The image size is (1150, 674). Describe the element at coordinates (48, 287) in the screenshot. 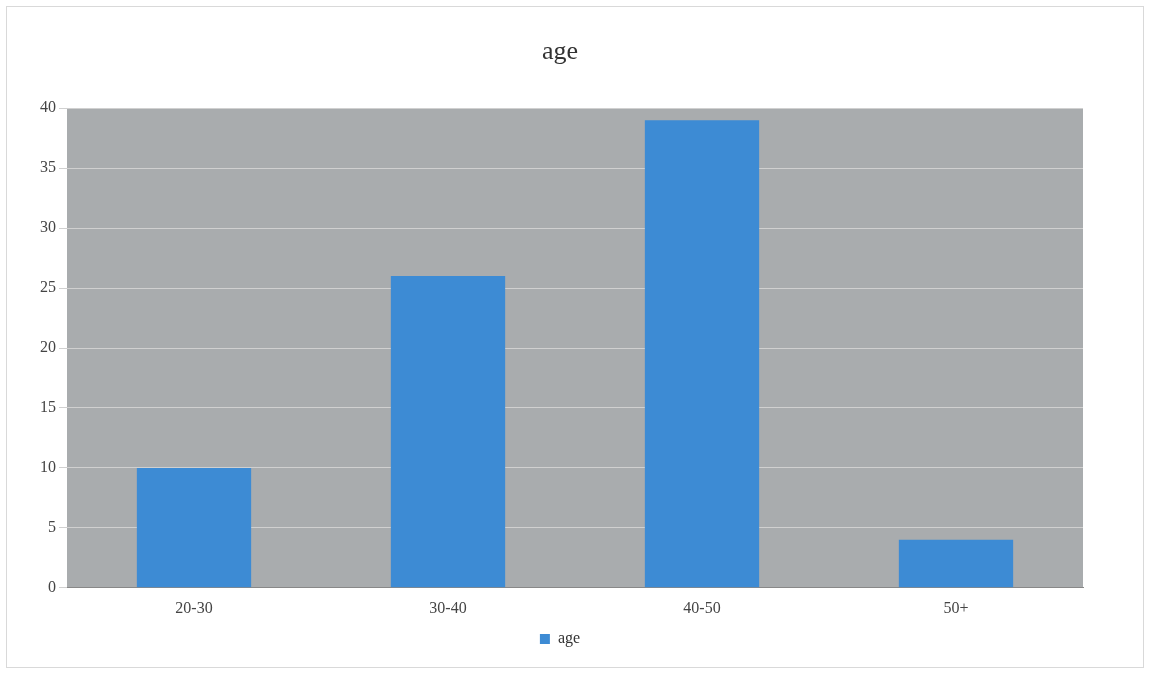

I see `y-tick-label: 25` at that location.